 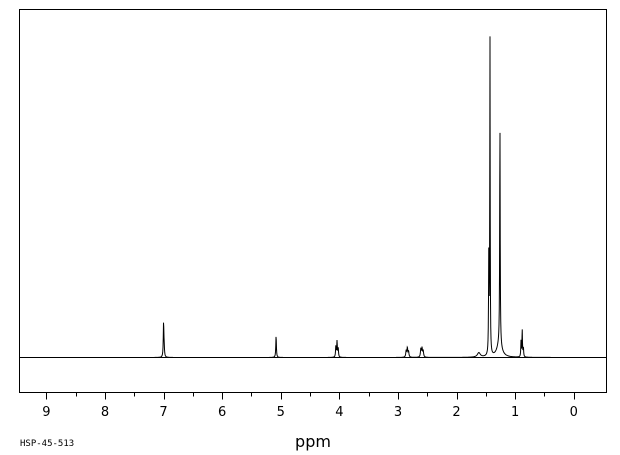 What do you see at coordinates (281, 412) in the screenshot?
I see `x-tick-label: 5` at bounding box center [281, 412].